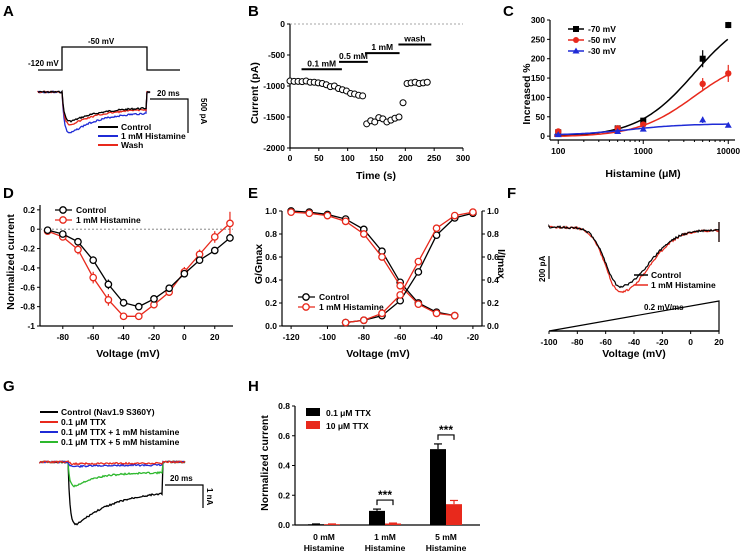 The width and height of the screenshot is (743, 557). Describe the element at coordinates (215, 337) in the screenshot. I see `tick-label-x-d: 20` at that location.